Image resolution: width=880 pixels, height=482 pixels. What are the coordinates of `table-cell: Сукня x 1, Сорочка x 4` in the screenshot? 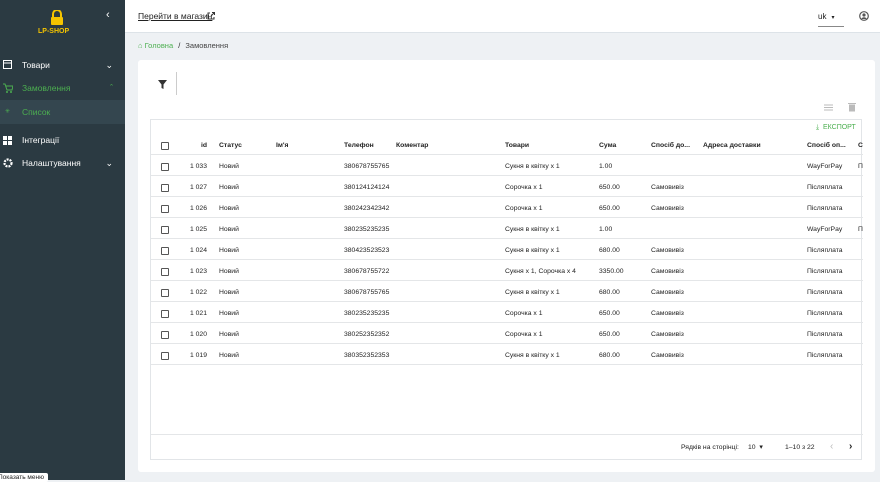 It's located at (540, 271).